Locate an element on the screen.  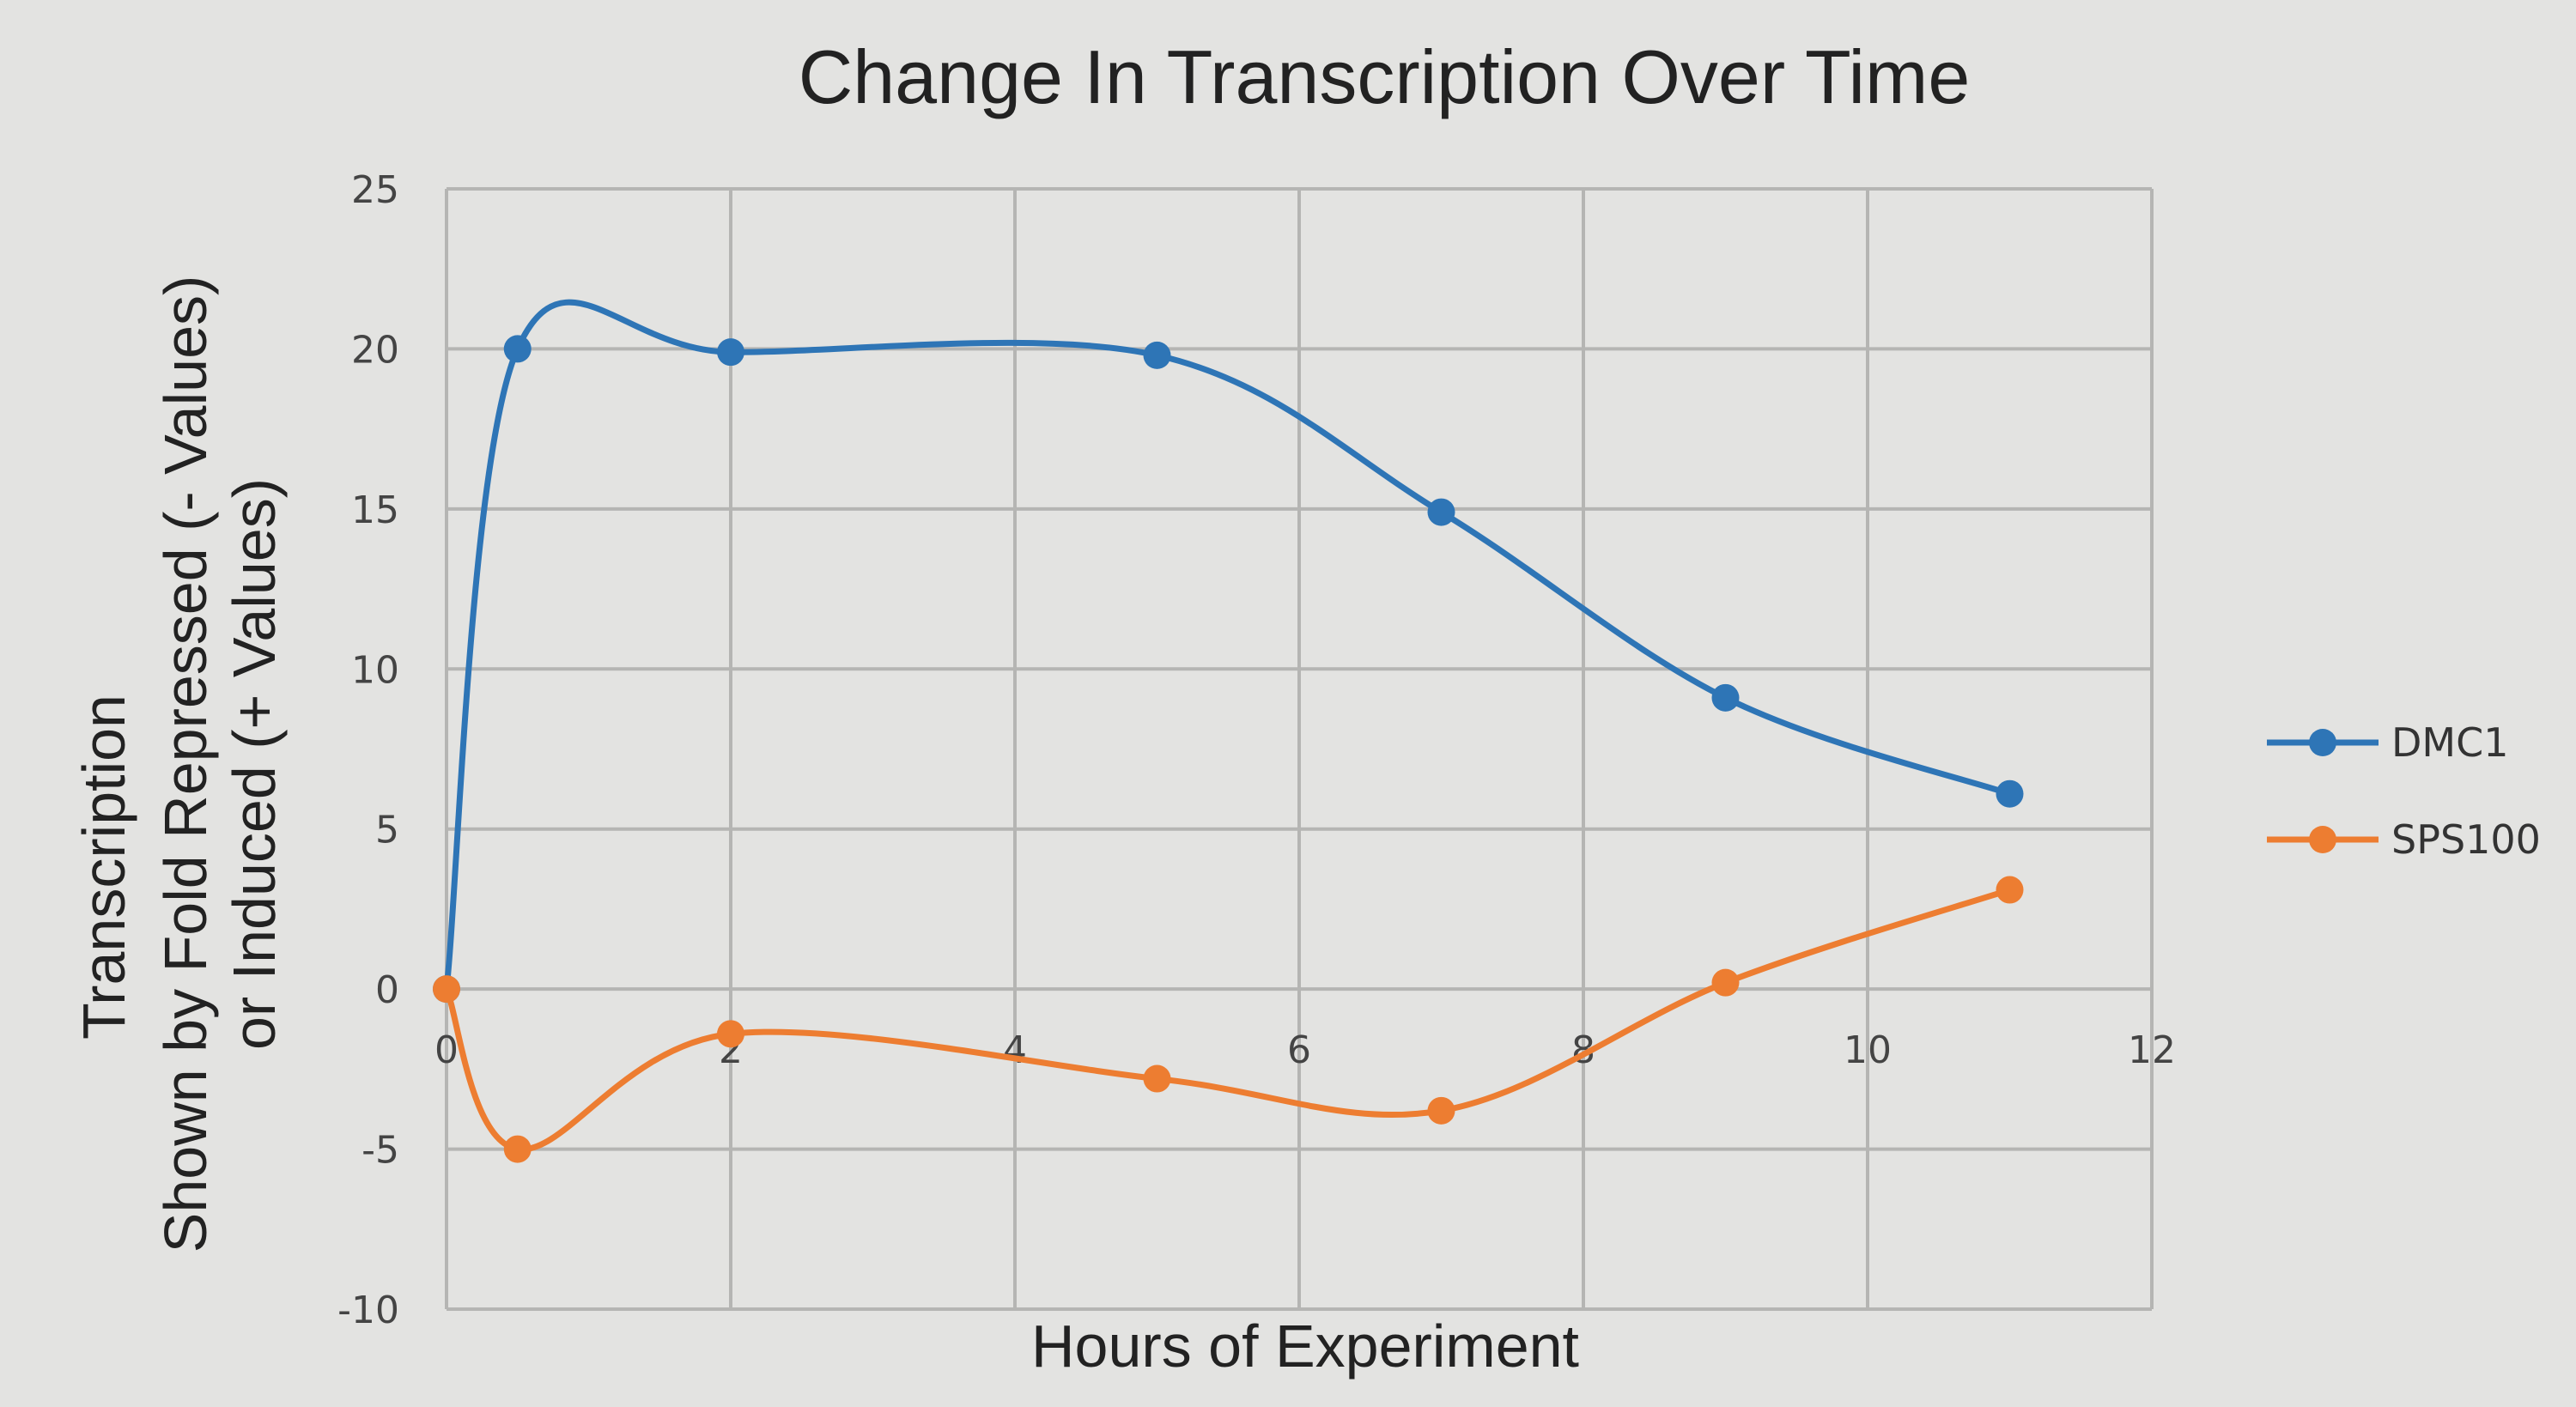
y-axis-title-line3: or Induced (+ Values) is located at coordinates (254, 764).